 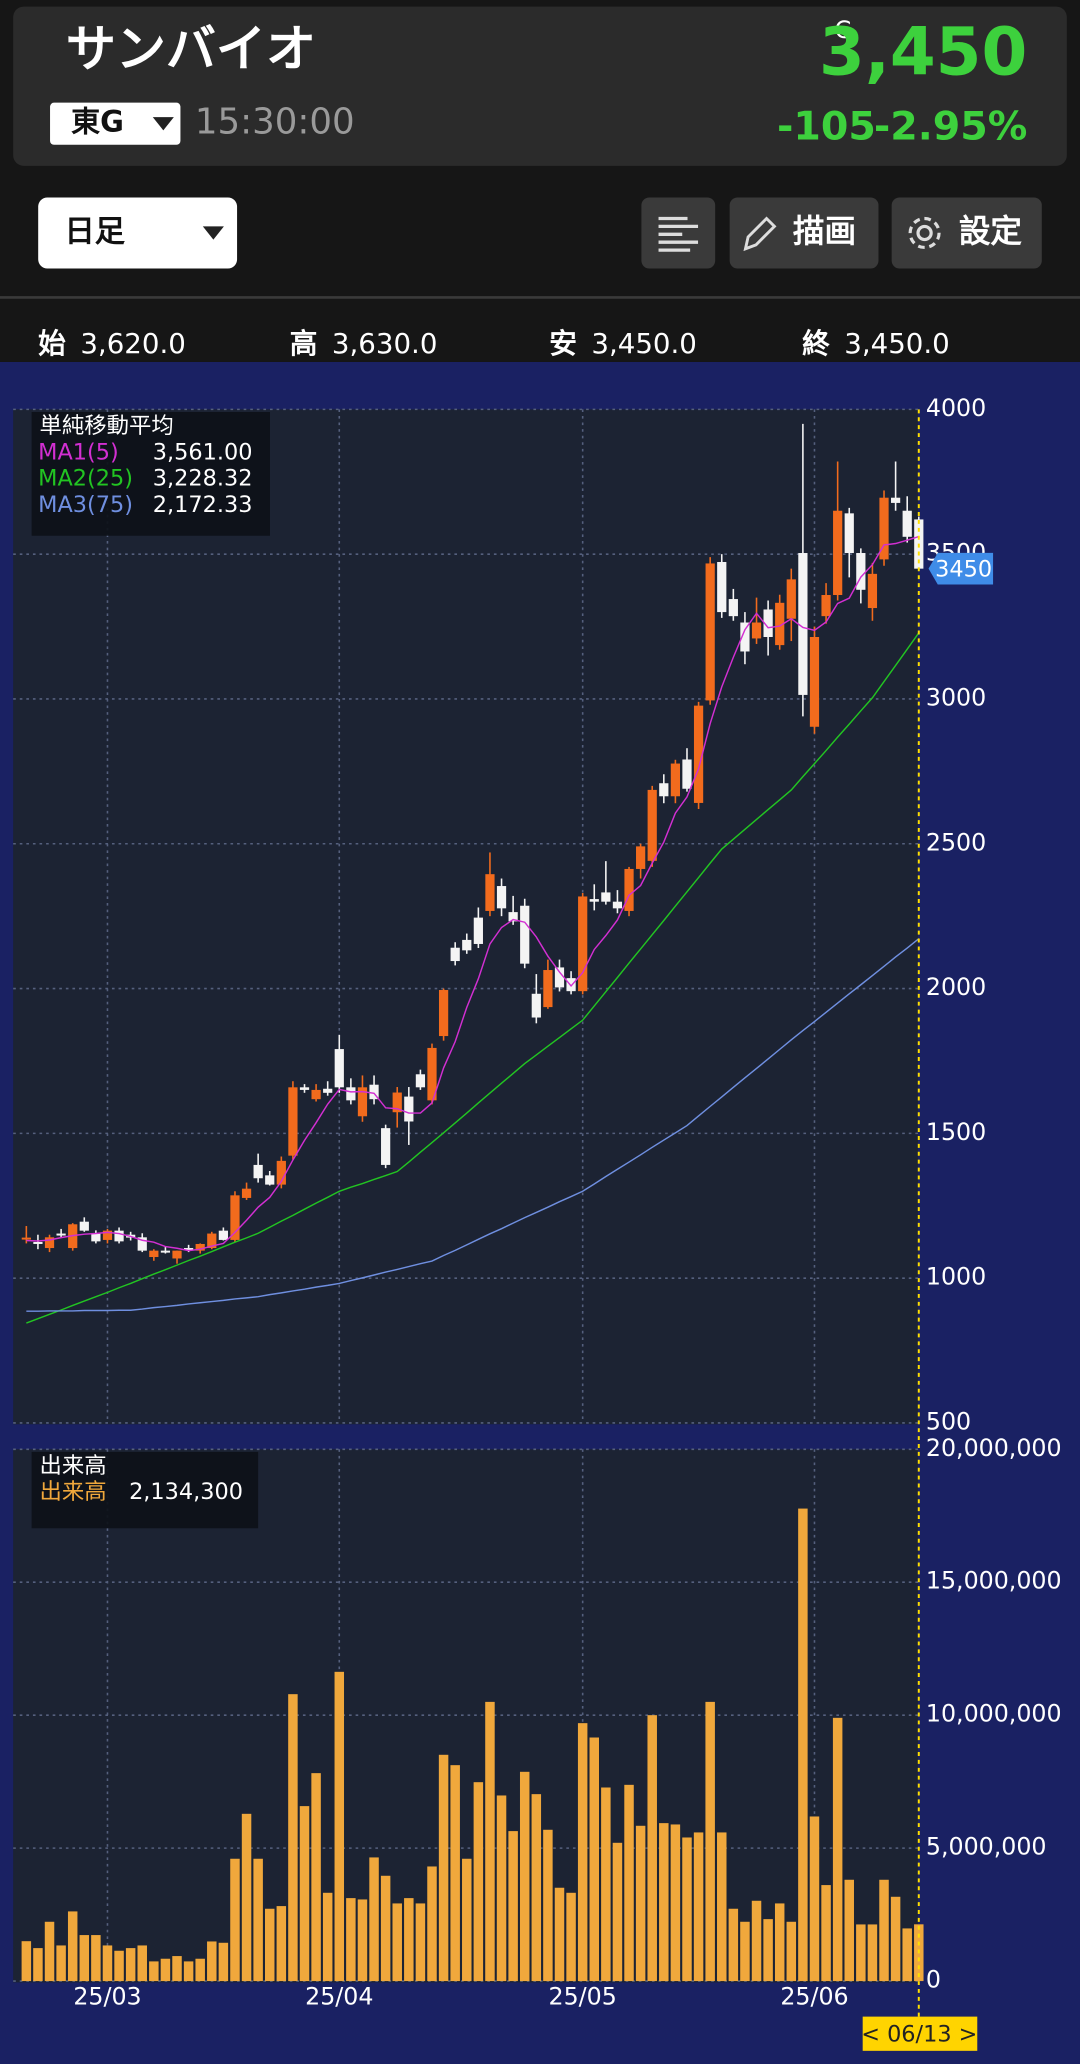 What do you see at coordinates (923, 52) in the screenshot?
I see `last-price: 3,450` at bounding box center [923, 52].